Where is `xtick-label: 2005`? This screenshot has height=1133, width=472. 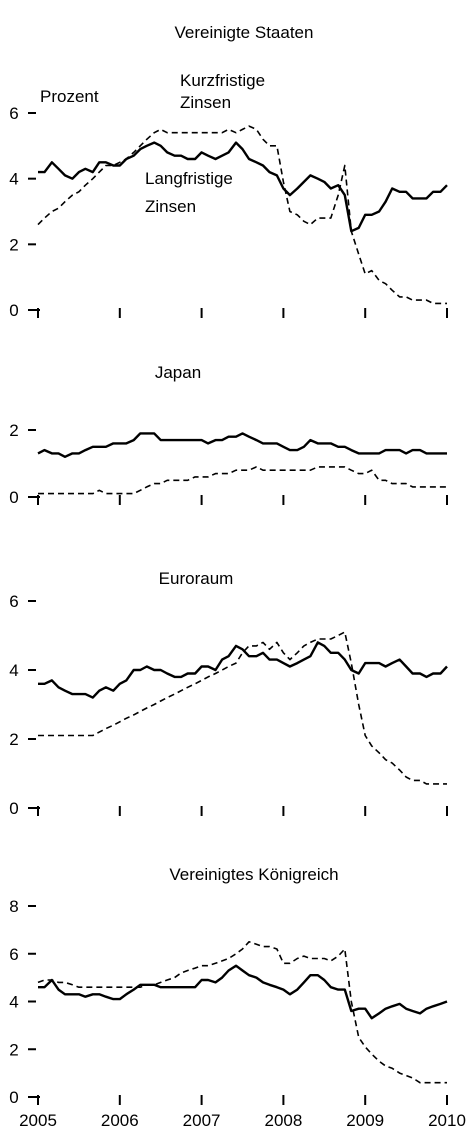
xtick-label: 2005 is located at coordinates (38, 1120).